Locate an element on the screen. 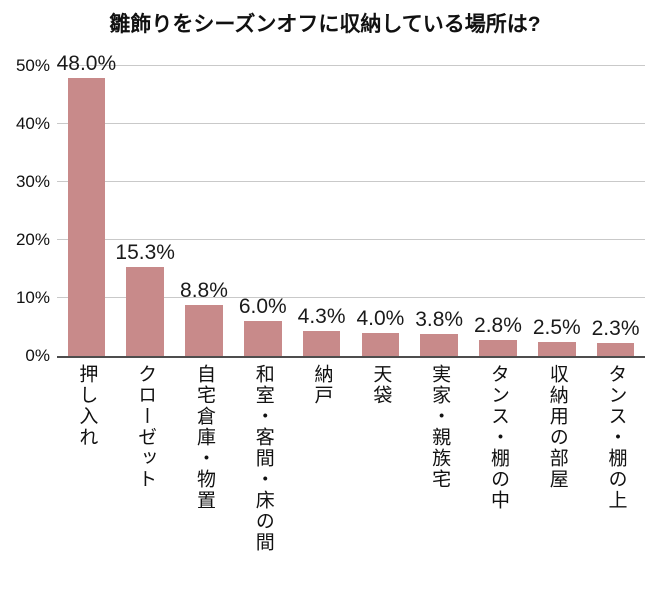  x-axis-label: 実家・親族宅 is located at coordinates (440, 427).